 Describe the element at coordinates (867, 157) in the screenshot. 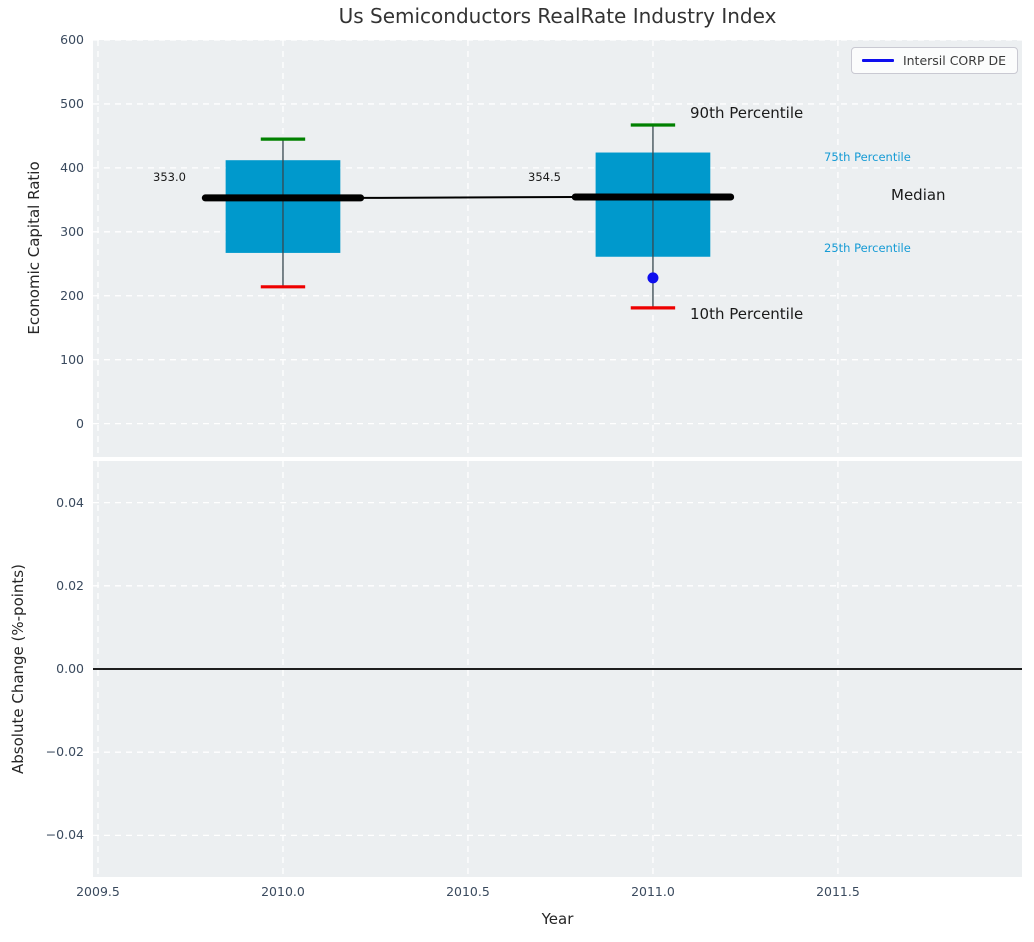

I see `annotation-75th-percentile: 75th Percentile` at that location.